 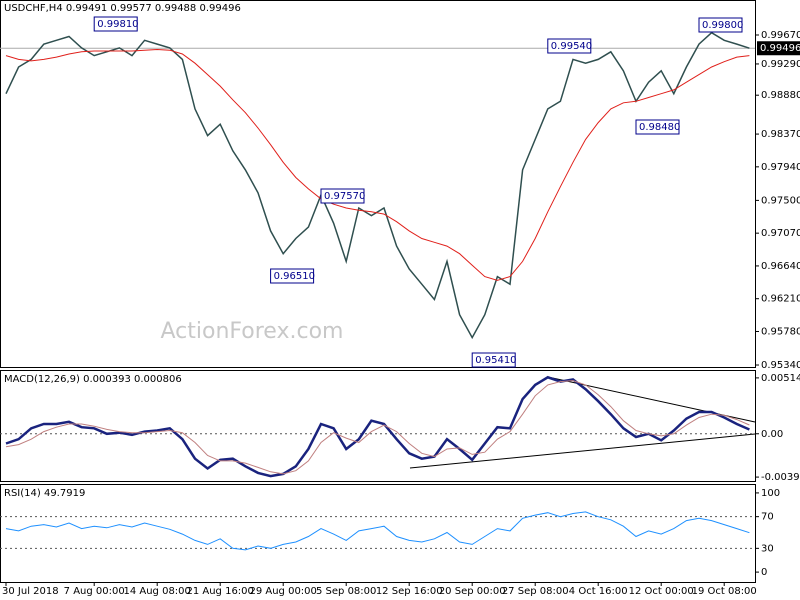 I want to click on y-tick-label: 0.00, so click(x=772, y=434).